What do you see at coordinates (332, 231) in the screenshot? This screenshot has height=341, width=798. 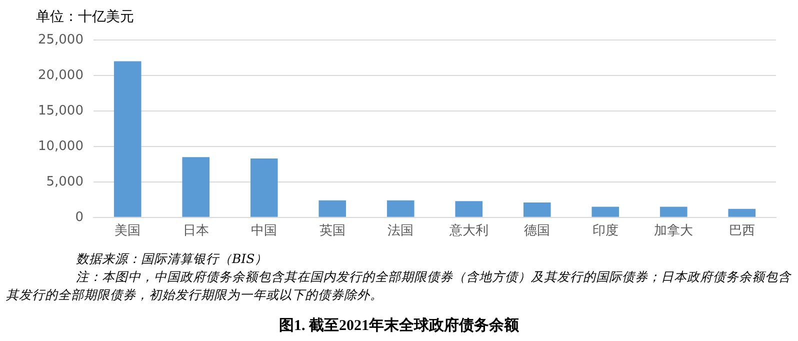 I see `x-tick-label: 英国` at bounding box center [332, 231].